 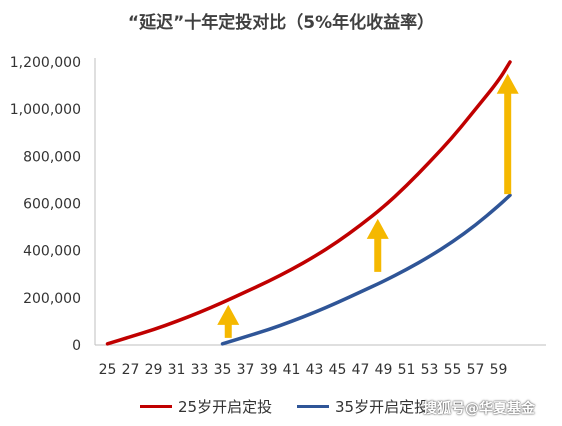 I want to click on x-tick-label: 55, so click(x=453, y=370).